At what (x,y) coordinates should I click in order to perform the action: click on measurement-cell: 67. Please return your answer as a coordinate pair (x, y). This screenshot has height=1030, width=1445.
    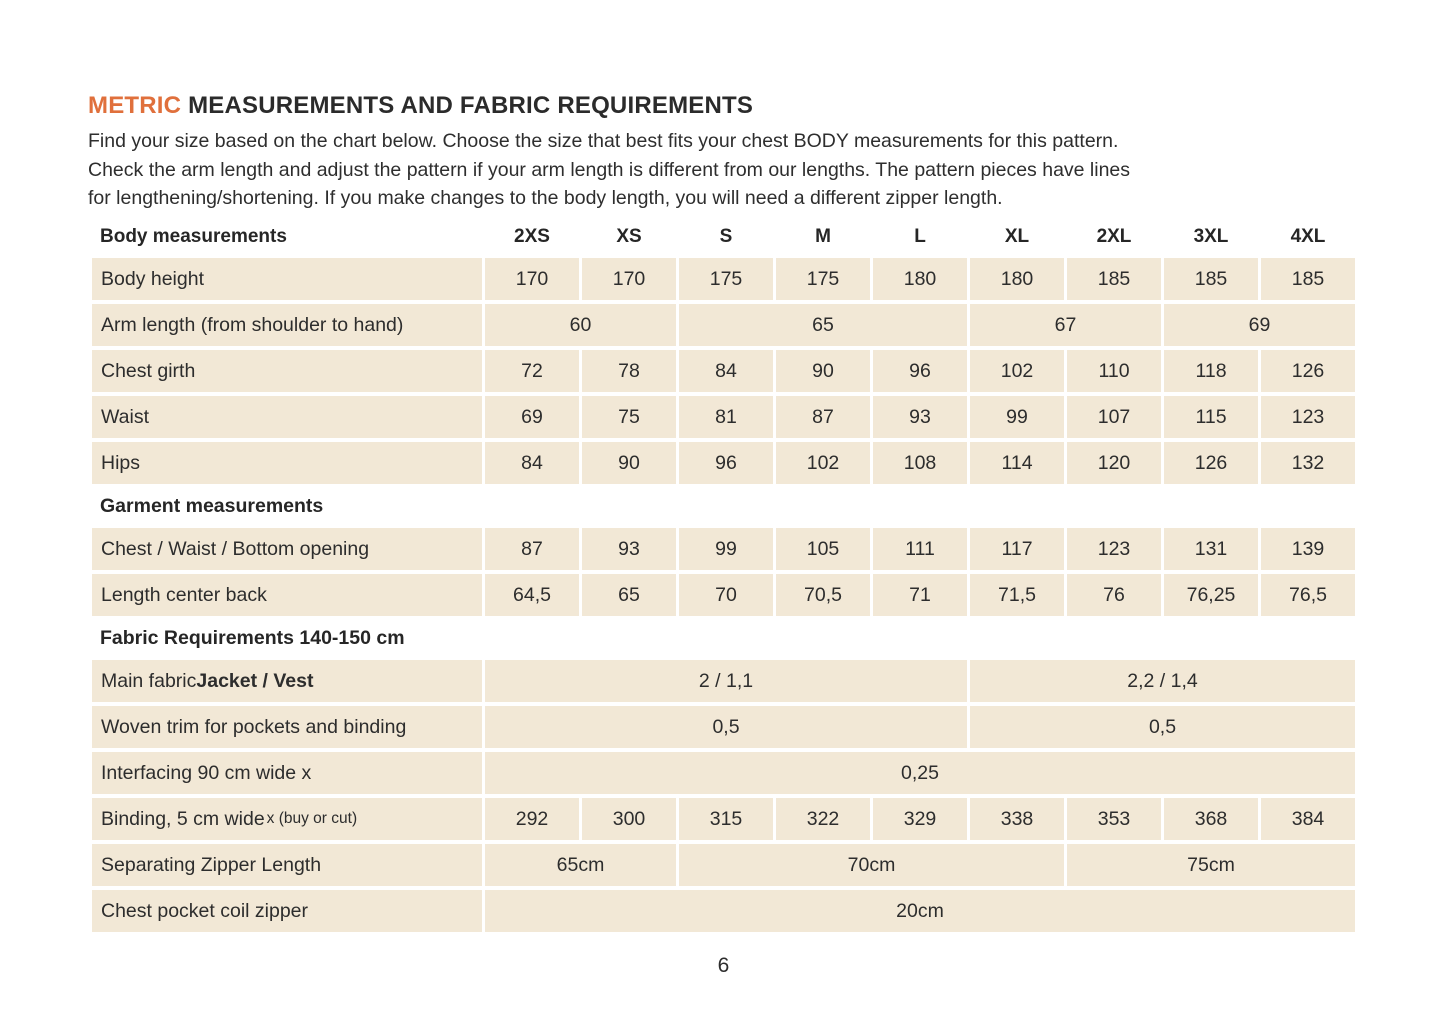
    Looking at the image, I should click on (1065, 325).